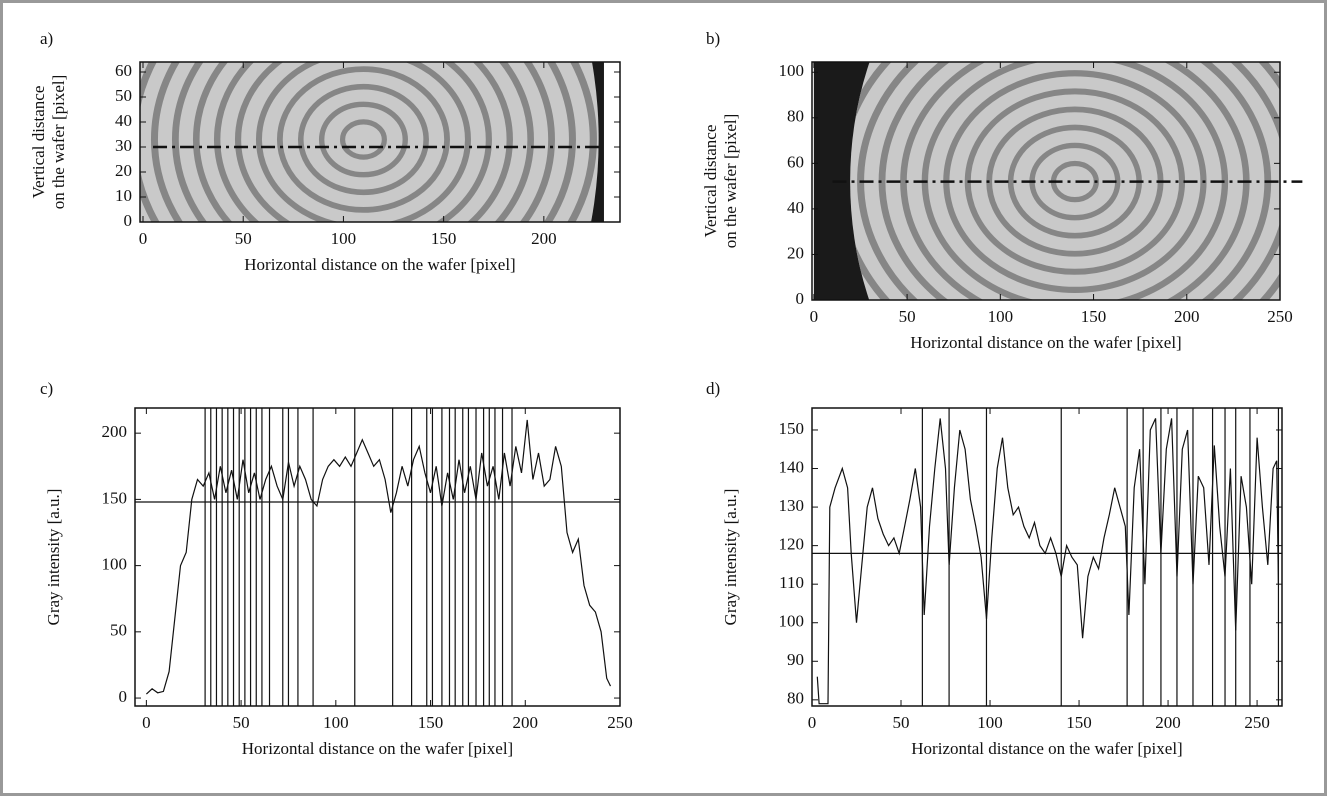 The image size is (1327, 796). Describe the element at coordinates (792, 466) in the screenshot. I see `y-tick-label: 140` at that location.